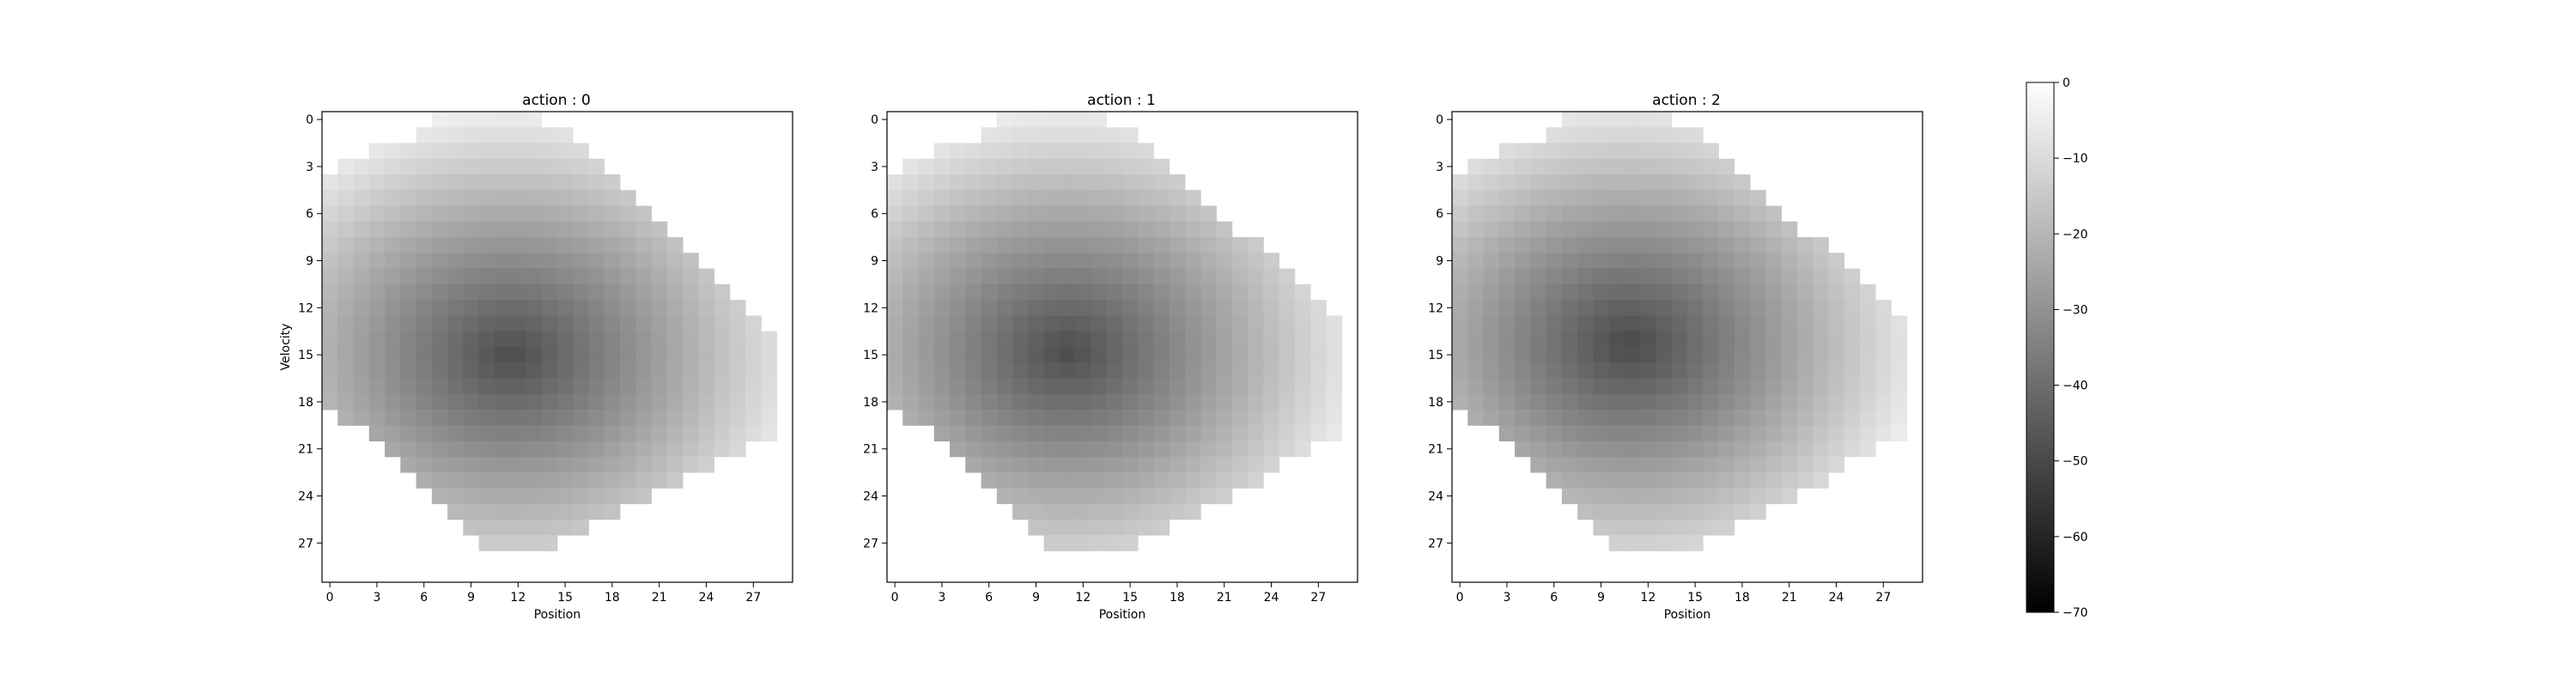 The height and width of the screenshot is (687, 2576). I want to click on y-tick-label: 6, so click(1440, 215).